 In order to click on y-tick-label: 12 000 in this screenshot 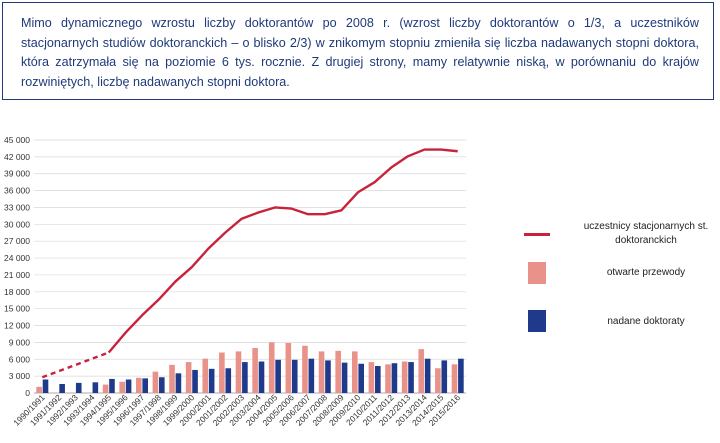, I will do `click(17, 326)`.